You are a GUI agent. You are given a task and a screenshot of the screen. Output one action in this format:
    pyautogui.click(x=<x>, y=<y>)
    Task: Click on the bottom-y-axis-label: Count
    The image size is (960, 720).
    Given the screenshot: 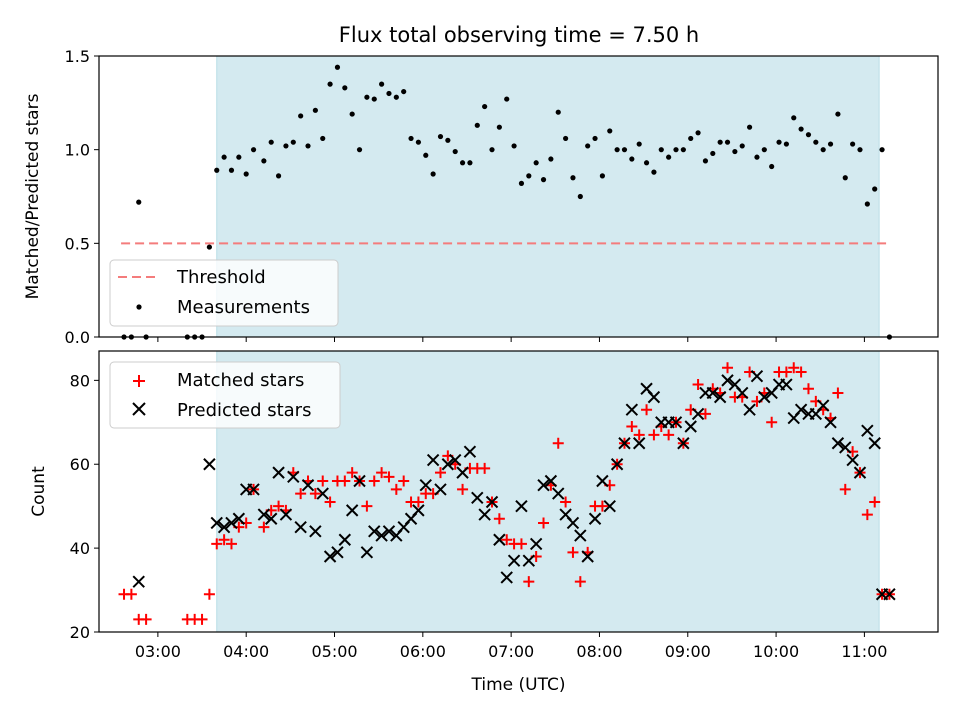 What is the action you would take?
    pyautogui.click(x=39, y=491)
    